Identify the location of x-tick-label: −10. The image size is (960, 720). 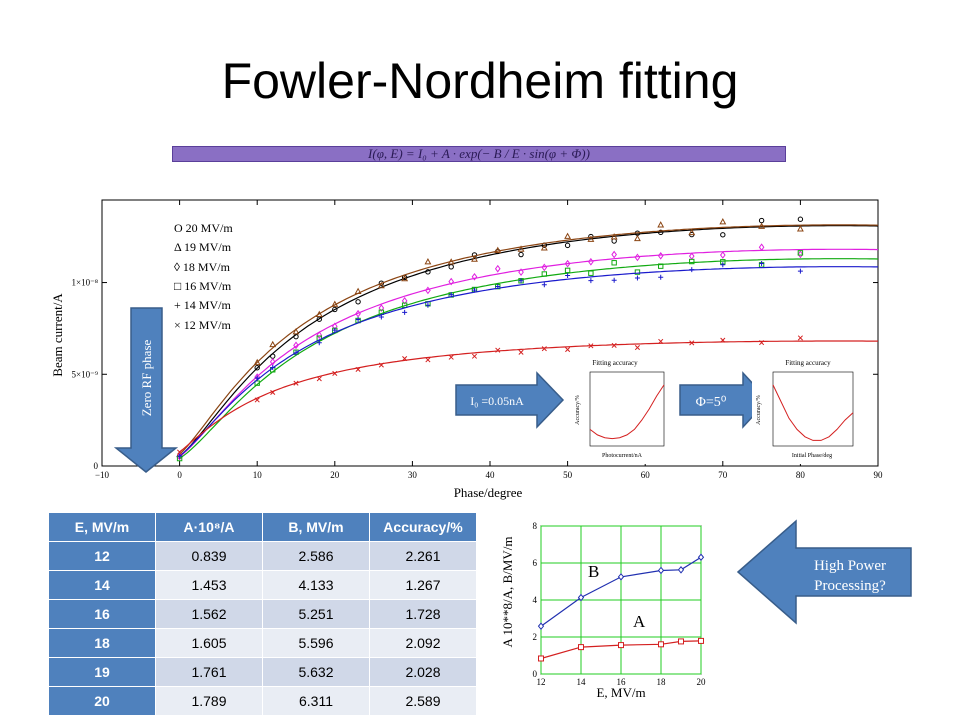
(102, 475).